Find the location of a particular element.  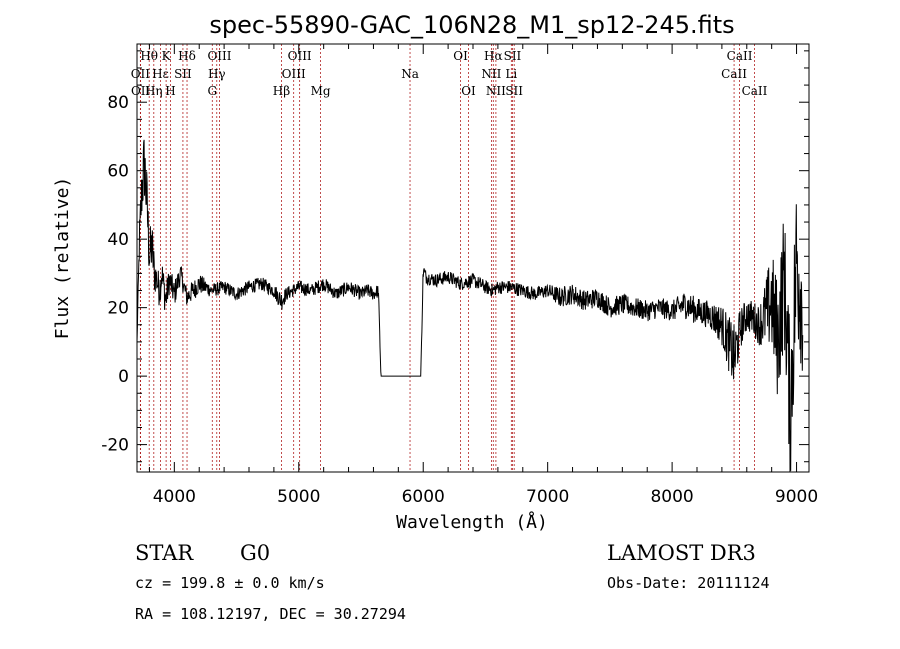

y-tick-label: -20 is located at coordinates (115, 446).